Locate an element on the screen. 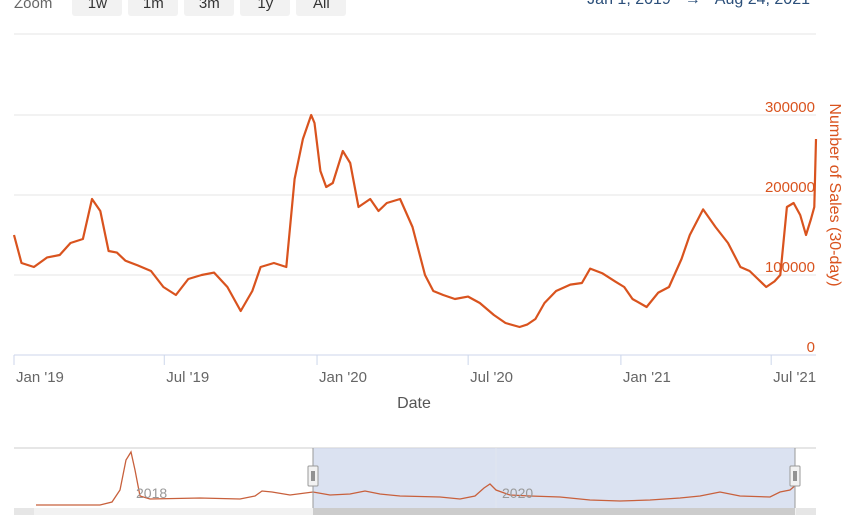 This screenshot has height=515, width=864. date-range-readout: Jan 1, 2019 → Aug 24, 2021 is located at coordinates (698, 4).